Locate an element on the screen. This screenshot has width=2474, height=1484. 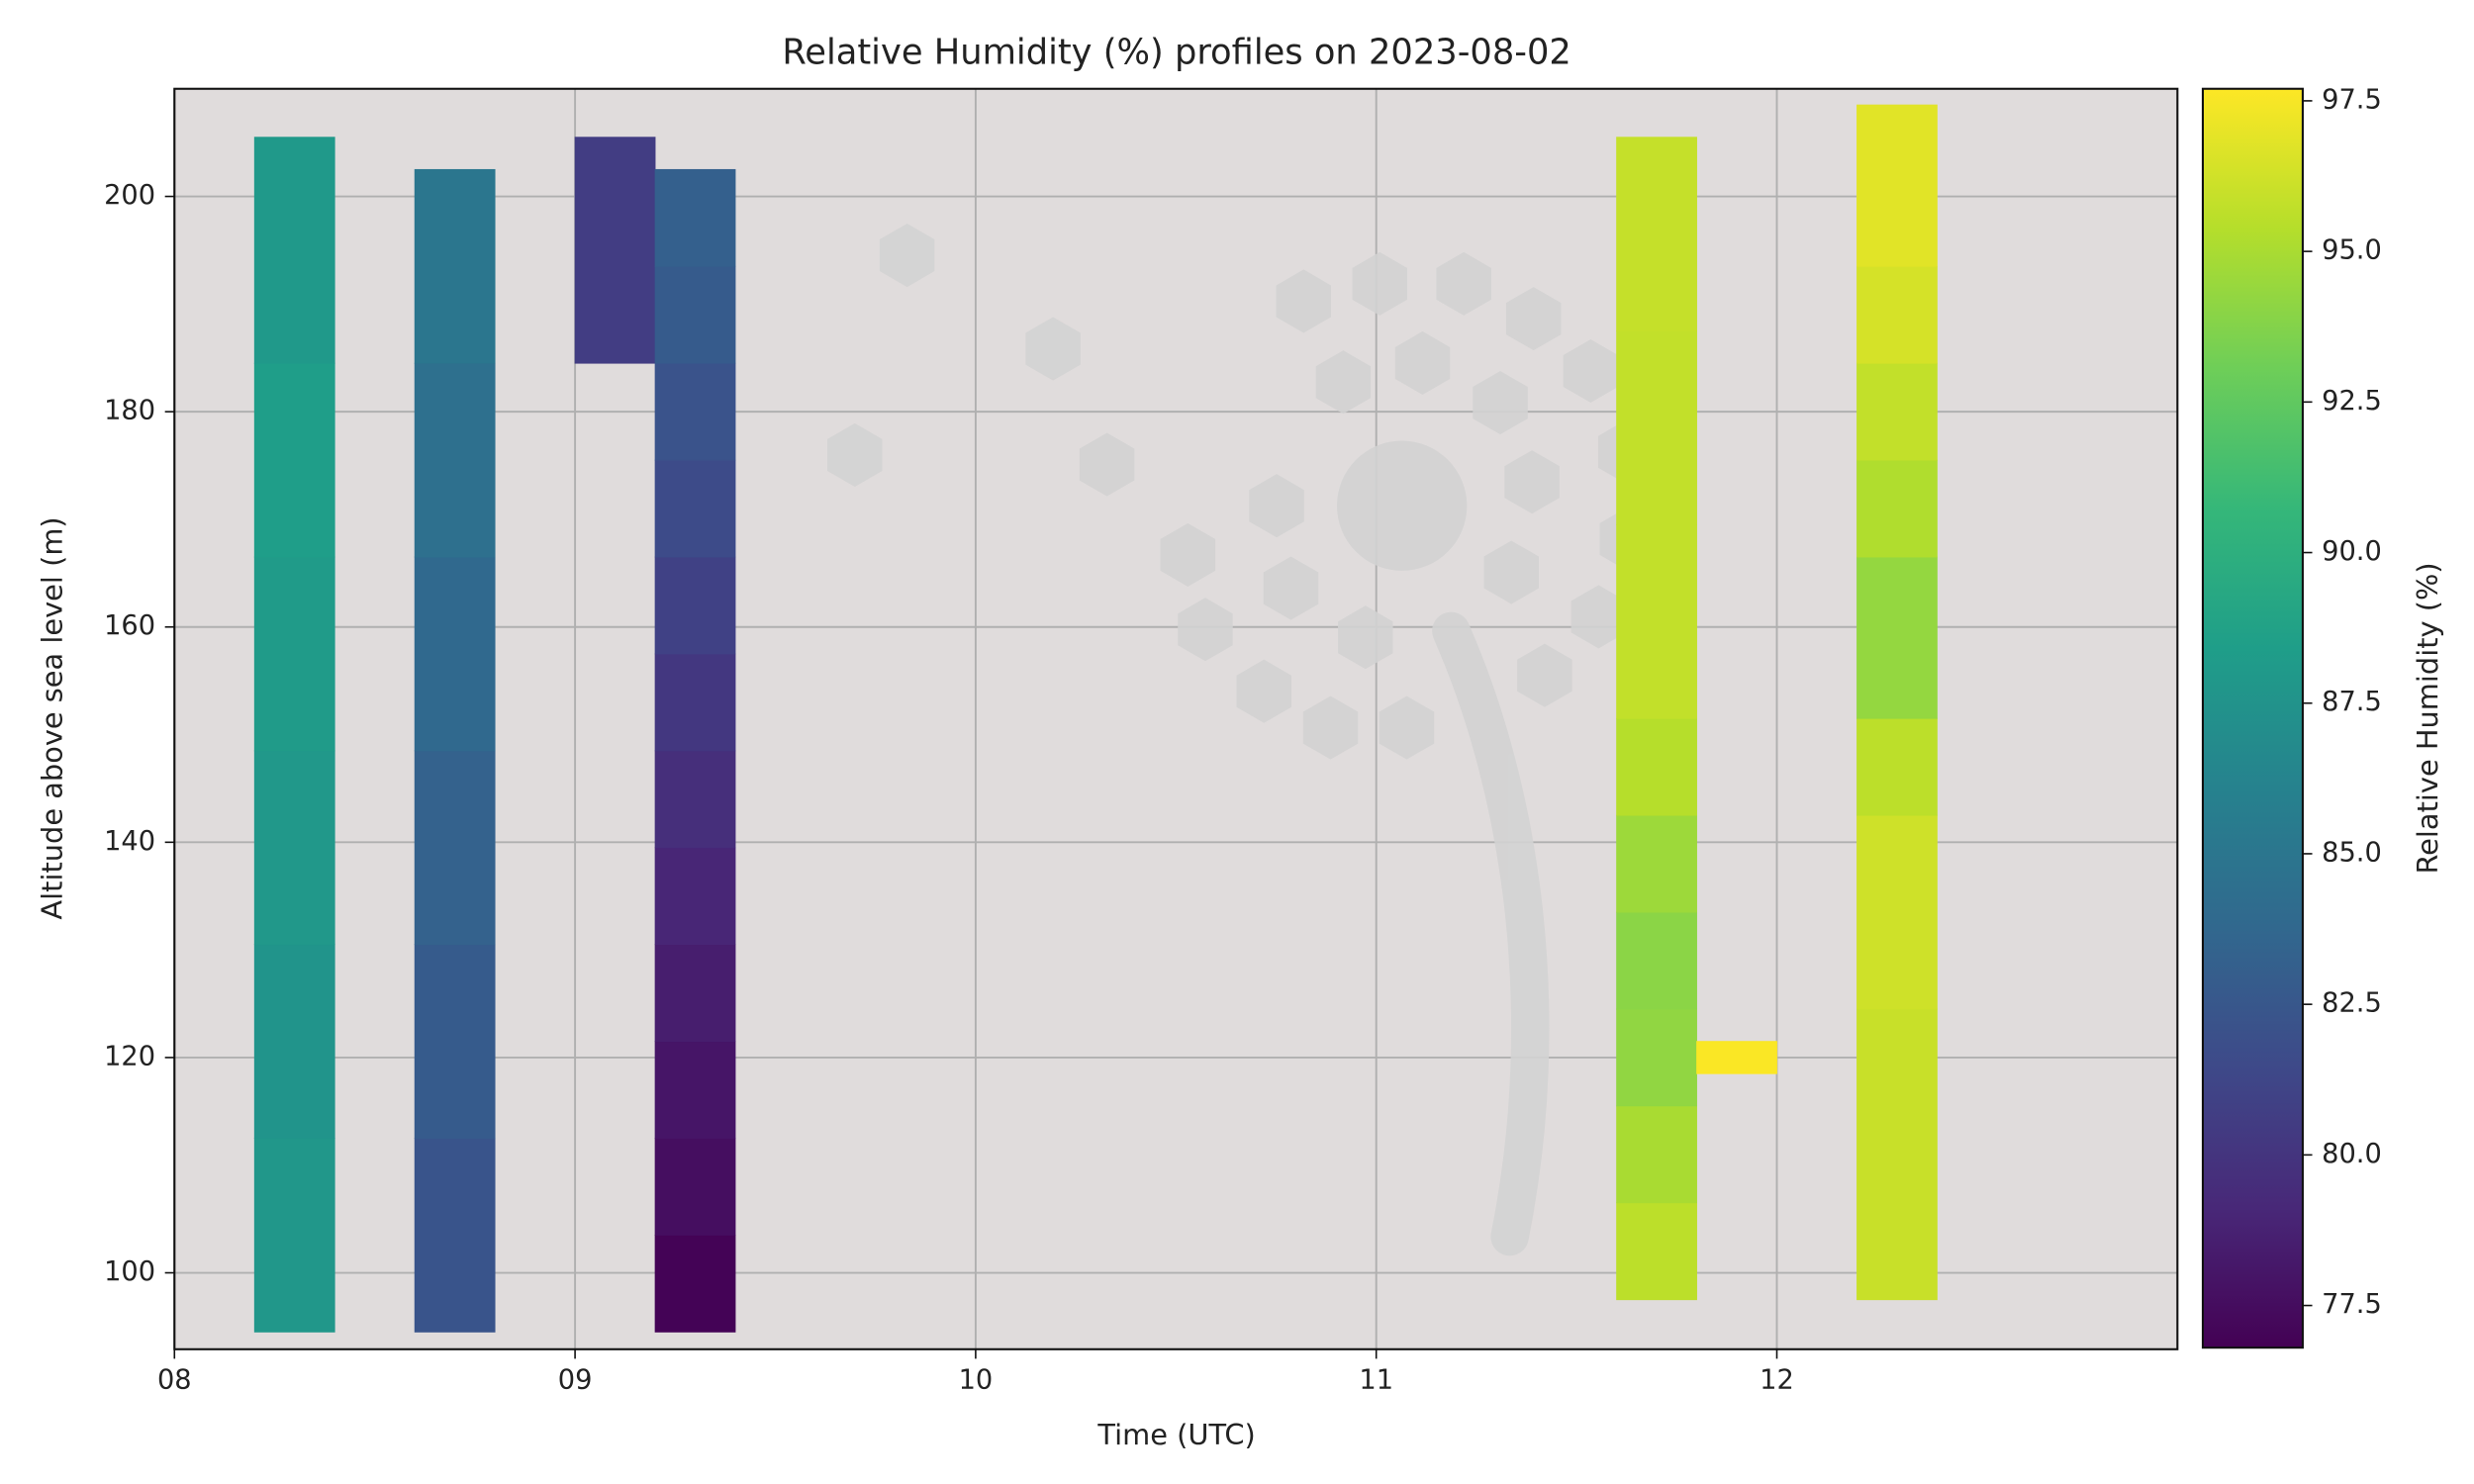
x-tick-label: 12 is located at coordinates (1777, 1379).